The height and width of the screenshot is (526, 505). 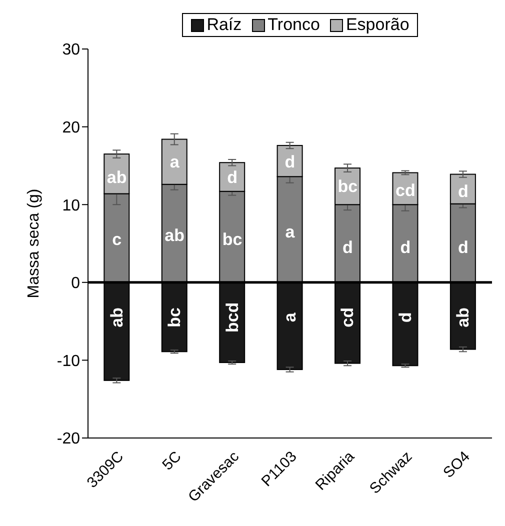 I want to click on y-tick-label: 0, so click(x=75, y=283).